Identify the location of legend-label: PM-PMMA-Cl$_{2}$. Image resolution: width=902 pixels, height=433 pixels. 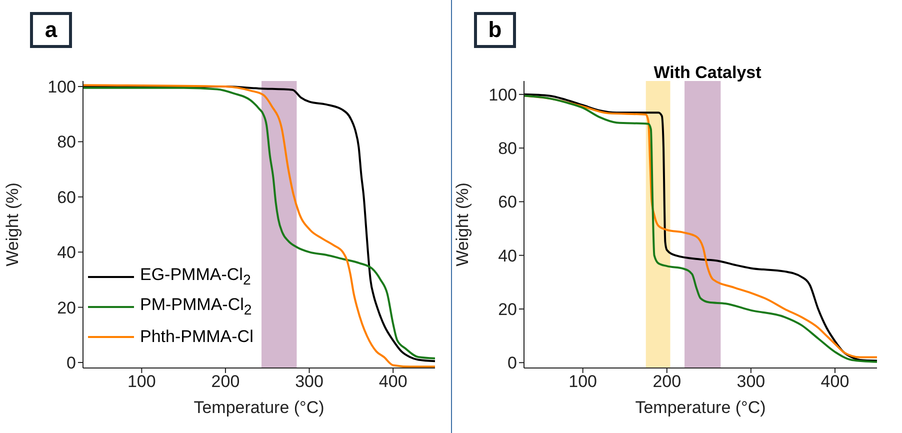
(196, 307).